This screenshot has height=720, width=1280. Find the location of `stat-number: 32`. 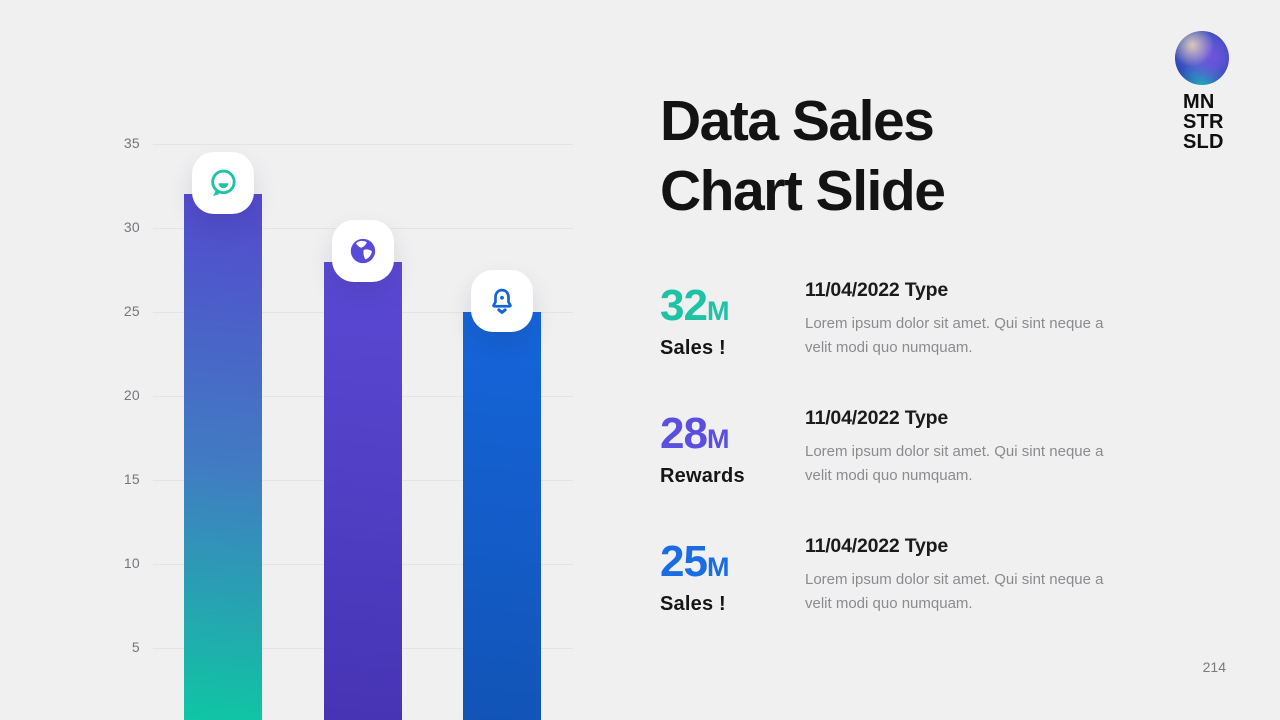

stat-number: 32 is located at coordinates (684, 305).